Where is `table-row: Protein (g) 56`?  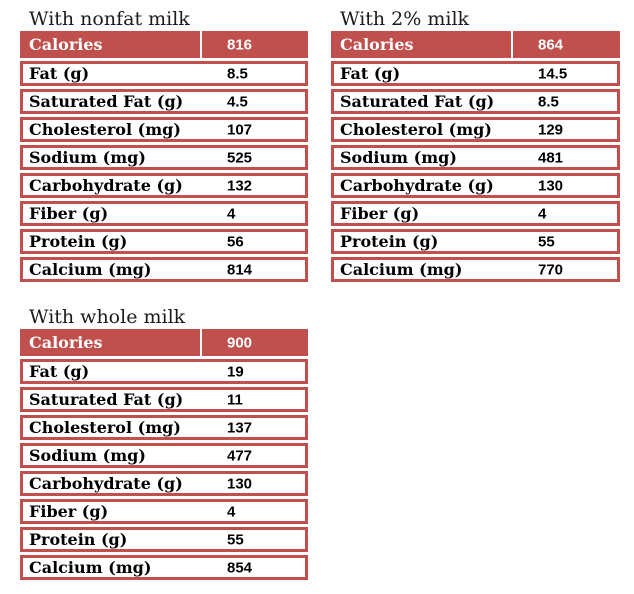
table-row: Protein (g) 56 is located at coordinates (164, 241).